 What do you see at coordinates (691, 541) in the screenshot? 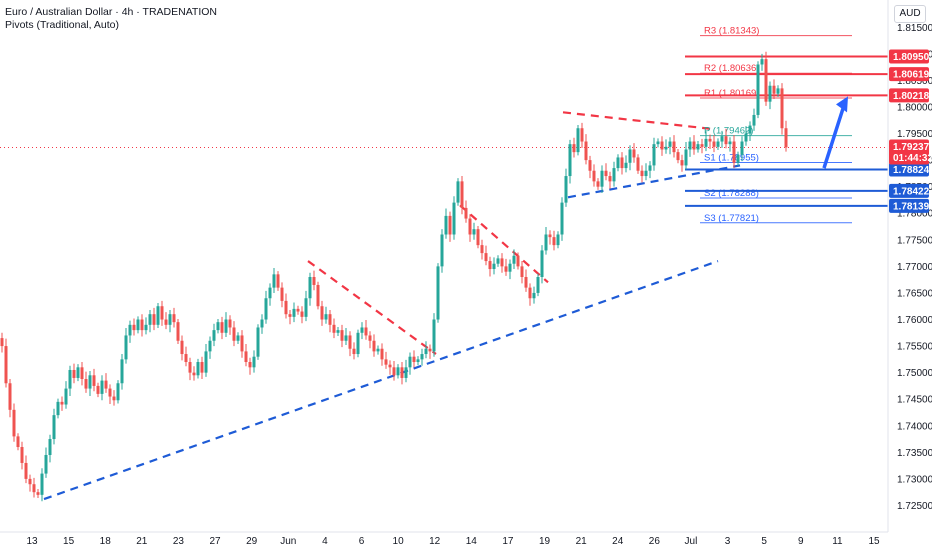
I see `x-tick-label: Jul` at bounding box center [691, 541].